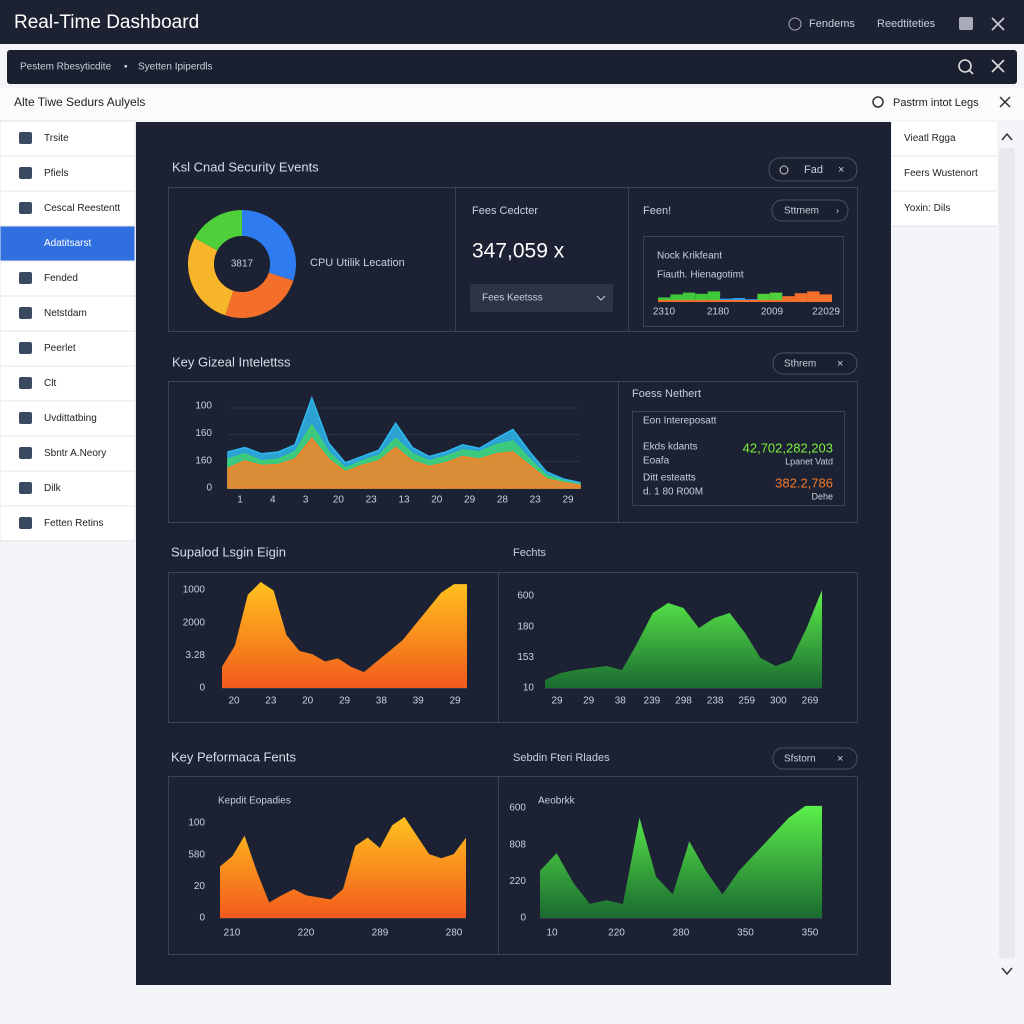 This screenshot has height=1024, width=1024. Describe the element at coordinates (512, 298) in the screenshot. I see `dropdown-label: Fees Keetsss` at that location.